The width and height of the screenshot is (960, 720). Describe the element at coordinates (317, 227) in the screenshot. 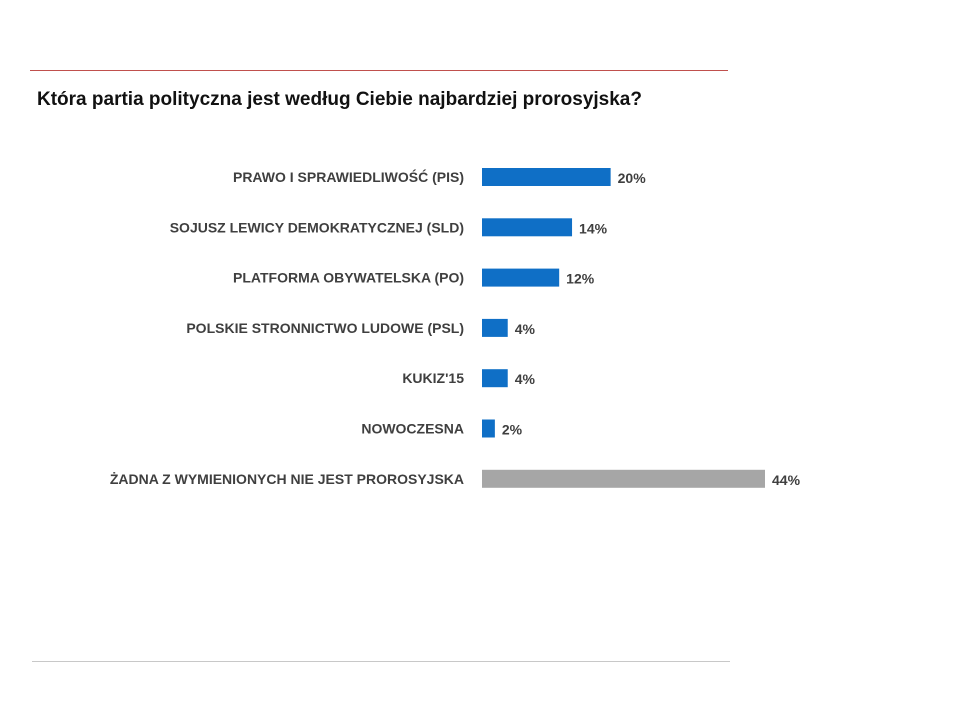

I see `category-label: SOJUSZ LEWICY DEMOKRATYCZNEJ (SLD)` at that location.